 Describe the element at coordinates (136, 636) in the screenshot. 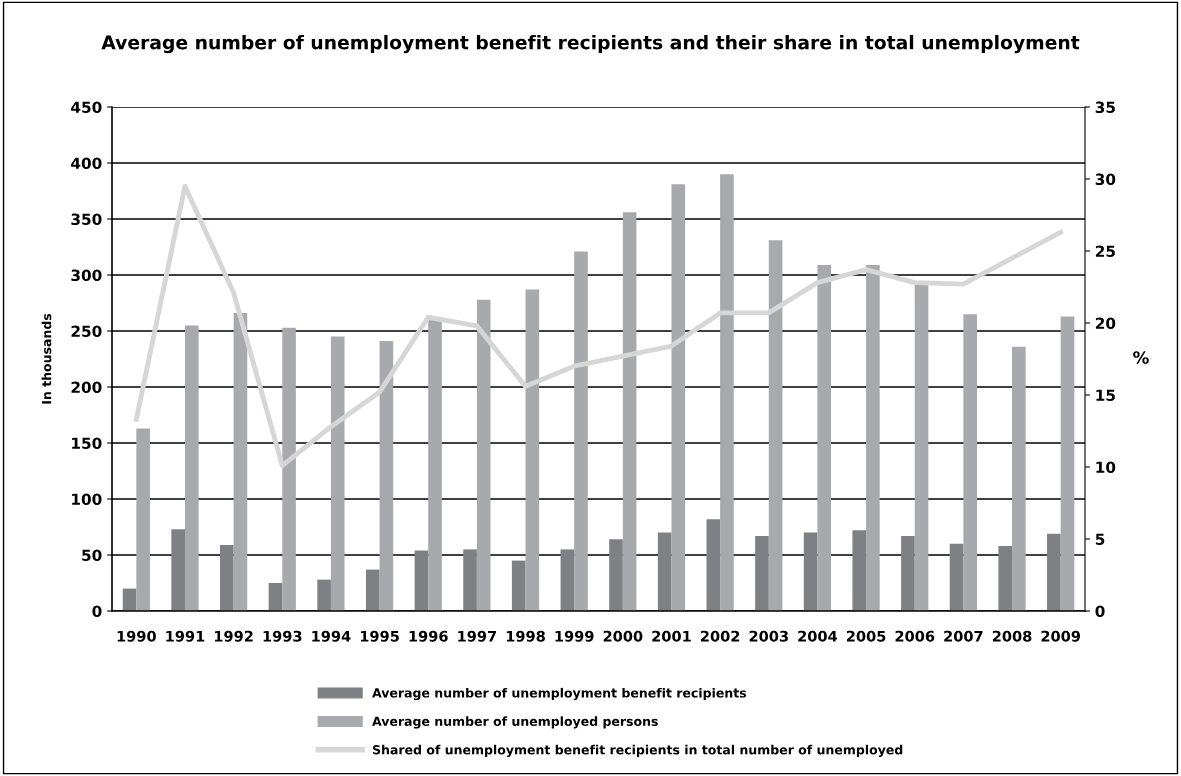

I see `x-tick-label: 1990` at that location.